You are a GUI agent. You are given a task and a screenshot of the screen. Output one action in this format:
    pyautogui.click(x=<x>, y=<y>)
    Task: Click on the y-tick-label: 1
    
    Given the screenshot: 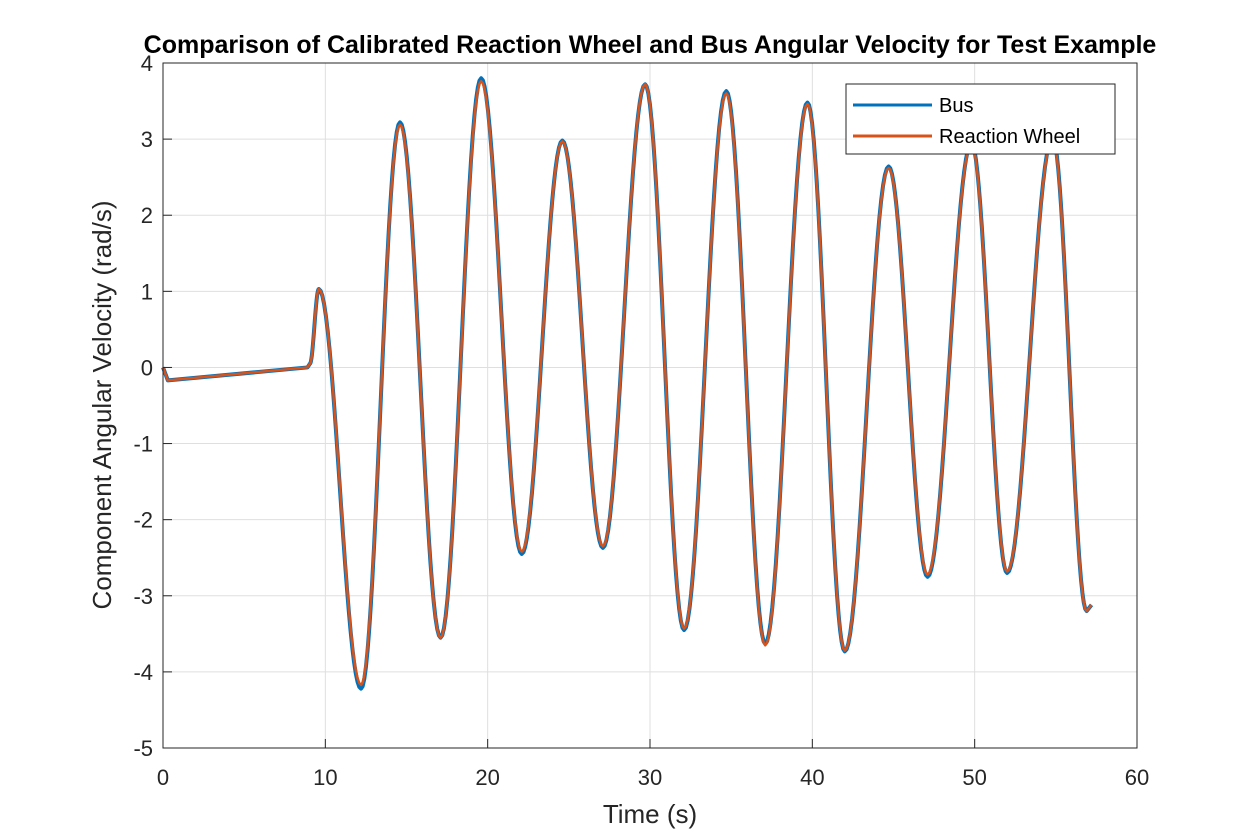 What is the action you would take?
    pyautogui.click(x=147, y=291)
    